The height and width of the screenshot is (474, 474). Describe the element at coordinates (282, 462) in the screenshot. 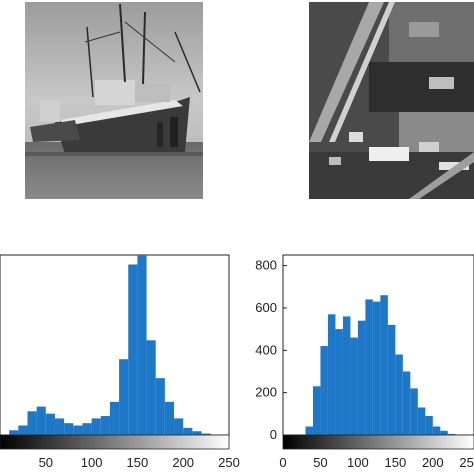

I see `x-tick-label: 0` at that location.